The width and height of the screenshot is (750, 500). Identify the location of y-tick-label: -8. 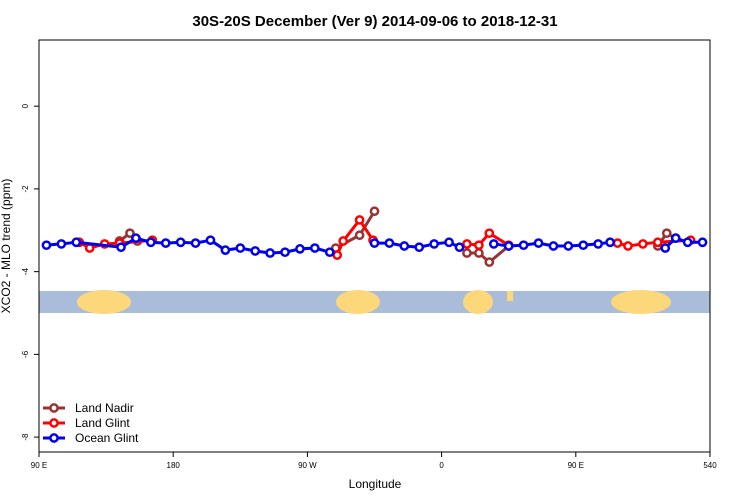
(25, 437).